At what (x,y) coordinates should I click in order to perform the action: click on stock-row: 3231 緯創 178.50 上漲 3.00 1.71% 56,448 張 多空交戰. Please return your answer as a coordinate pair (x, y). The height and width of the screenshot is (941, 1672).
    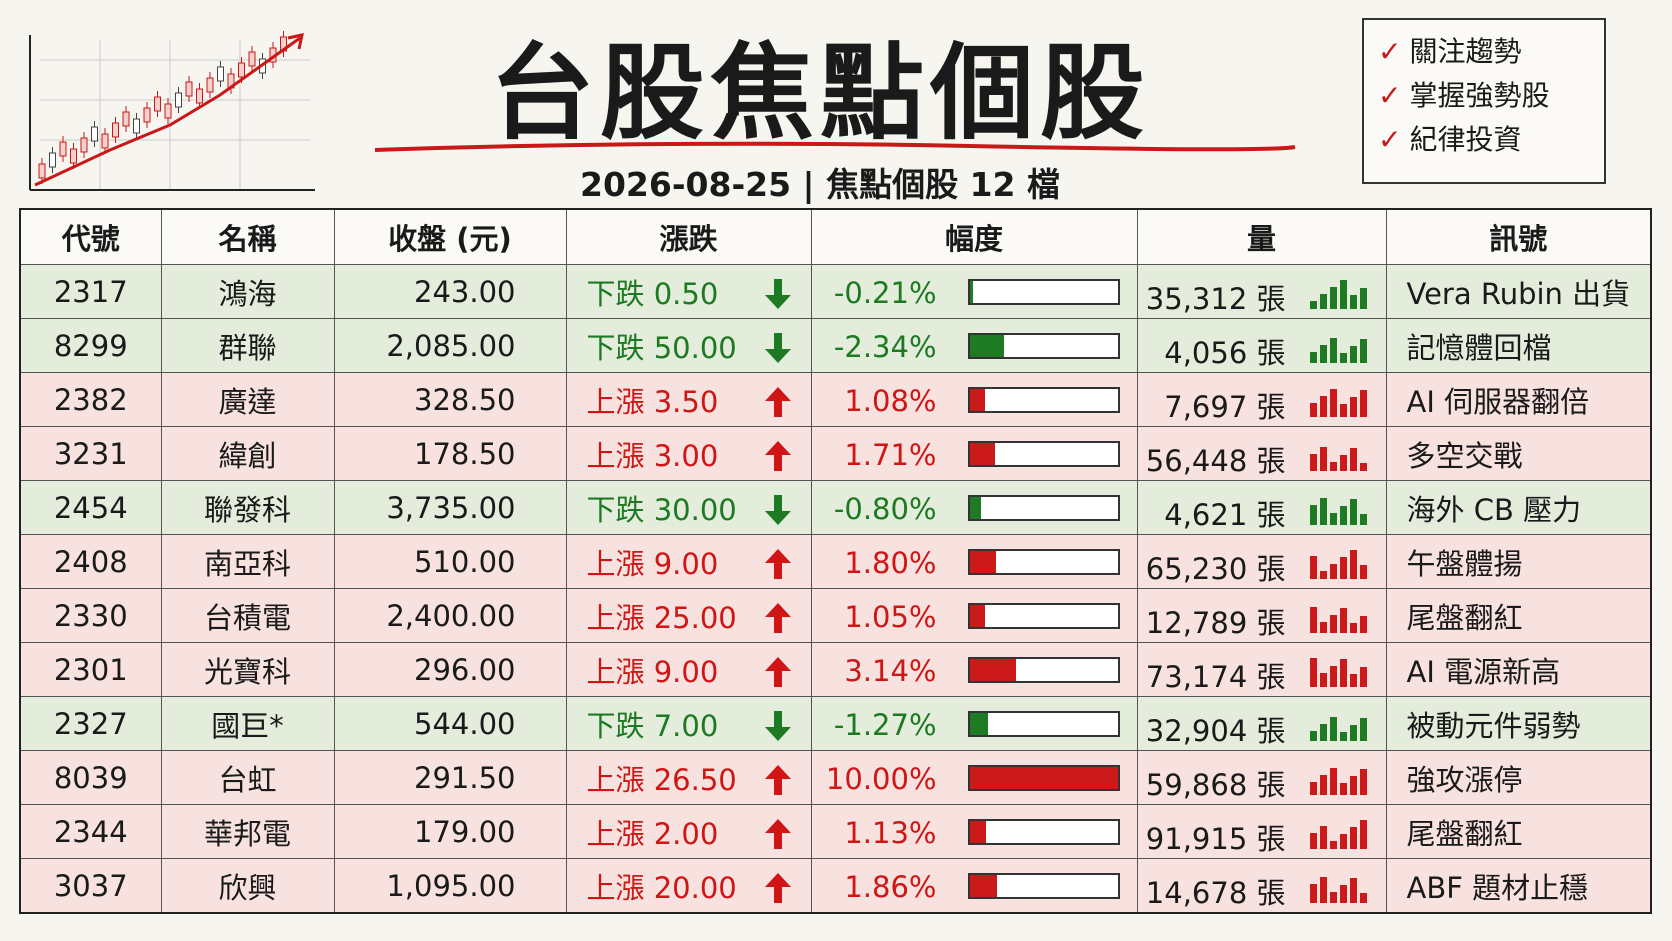
    Looking at the image, I should click on (835, 453).